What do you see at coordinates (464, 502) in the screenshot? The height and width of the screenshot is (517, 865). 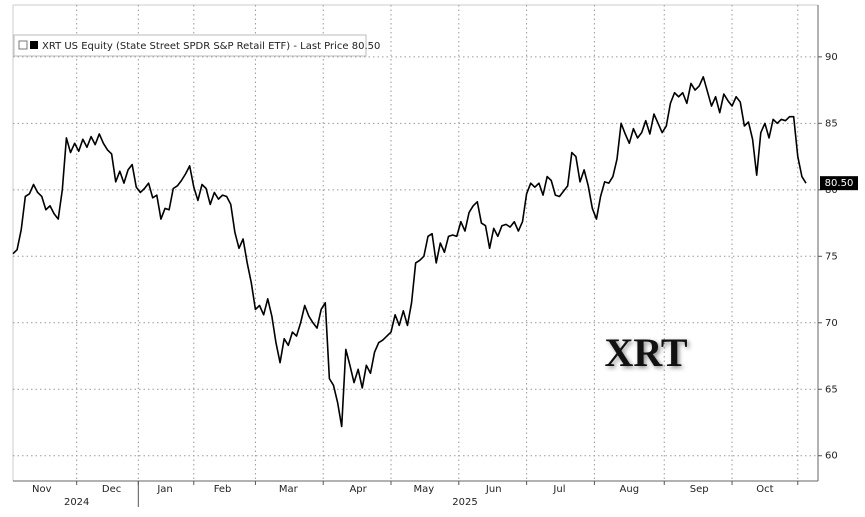 I see `year-label: 2025` at bounding box center [464, 502].